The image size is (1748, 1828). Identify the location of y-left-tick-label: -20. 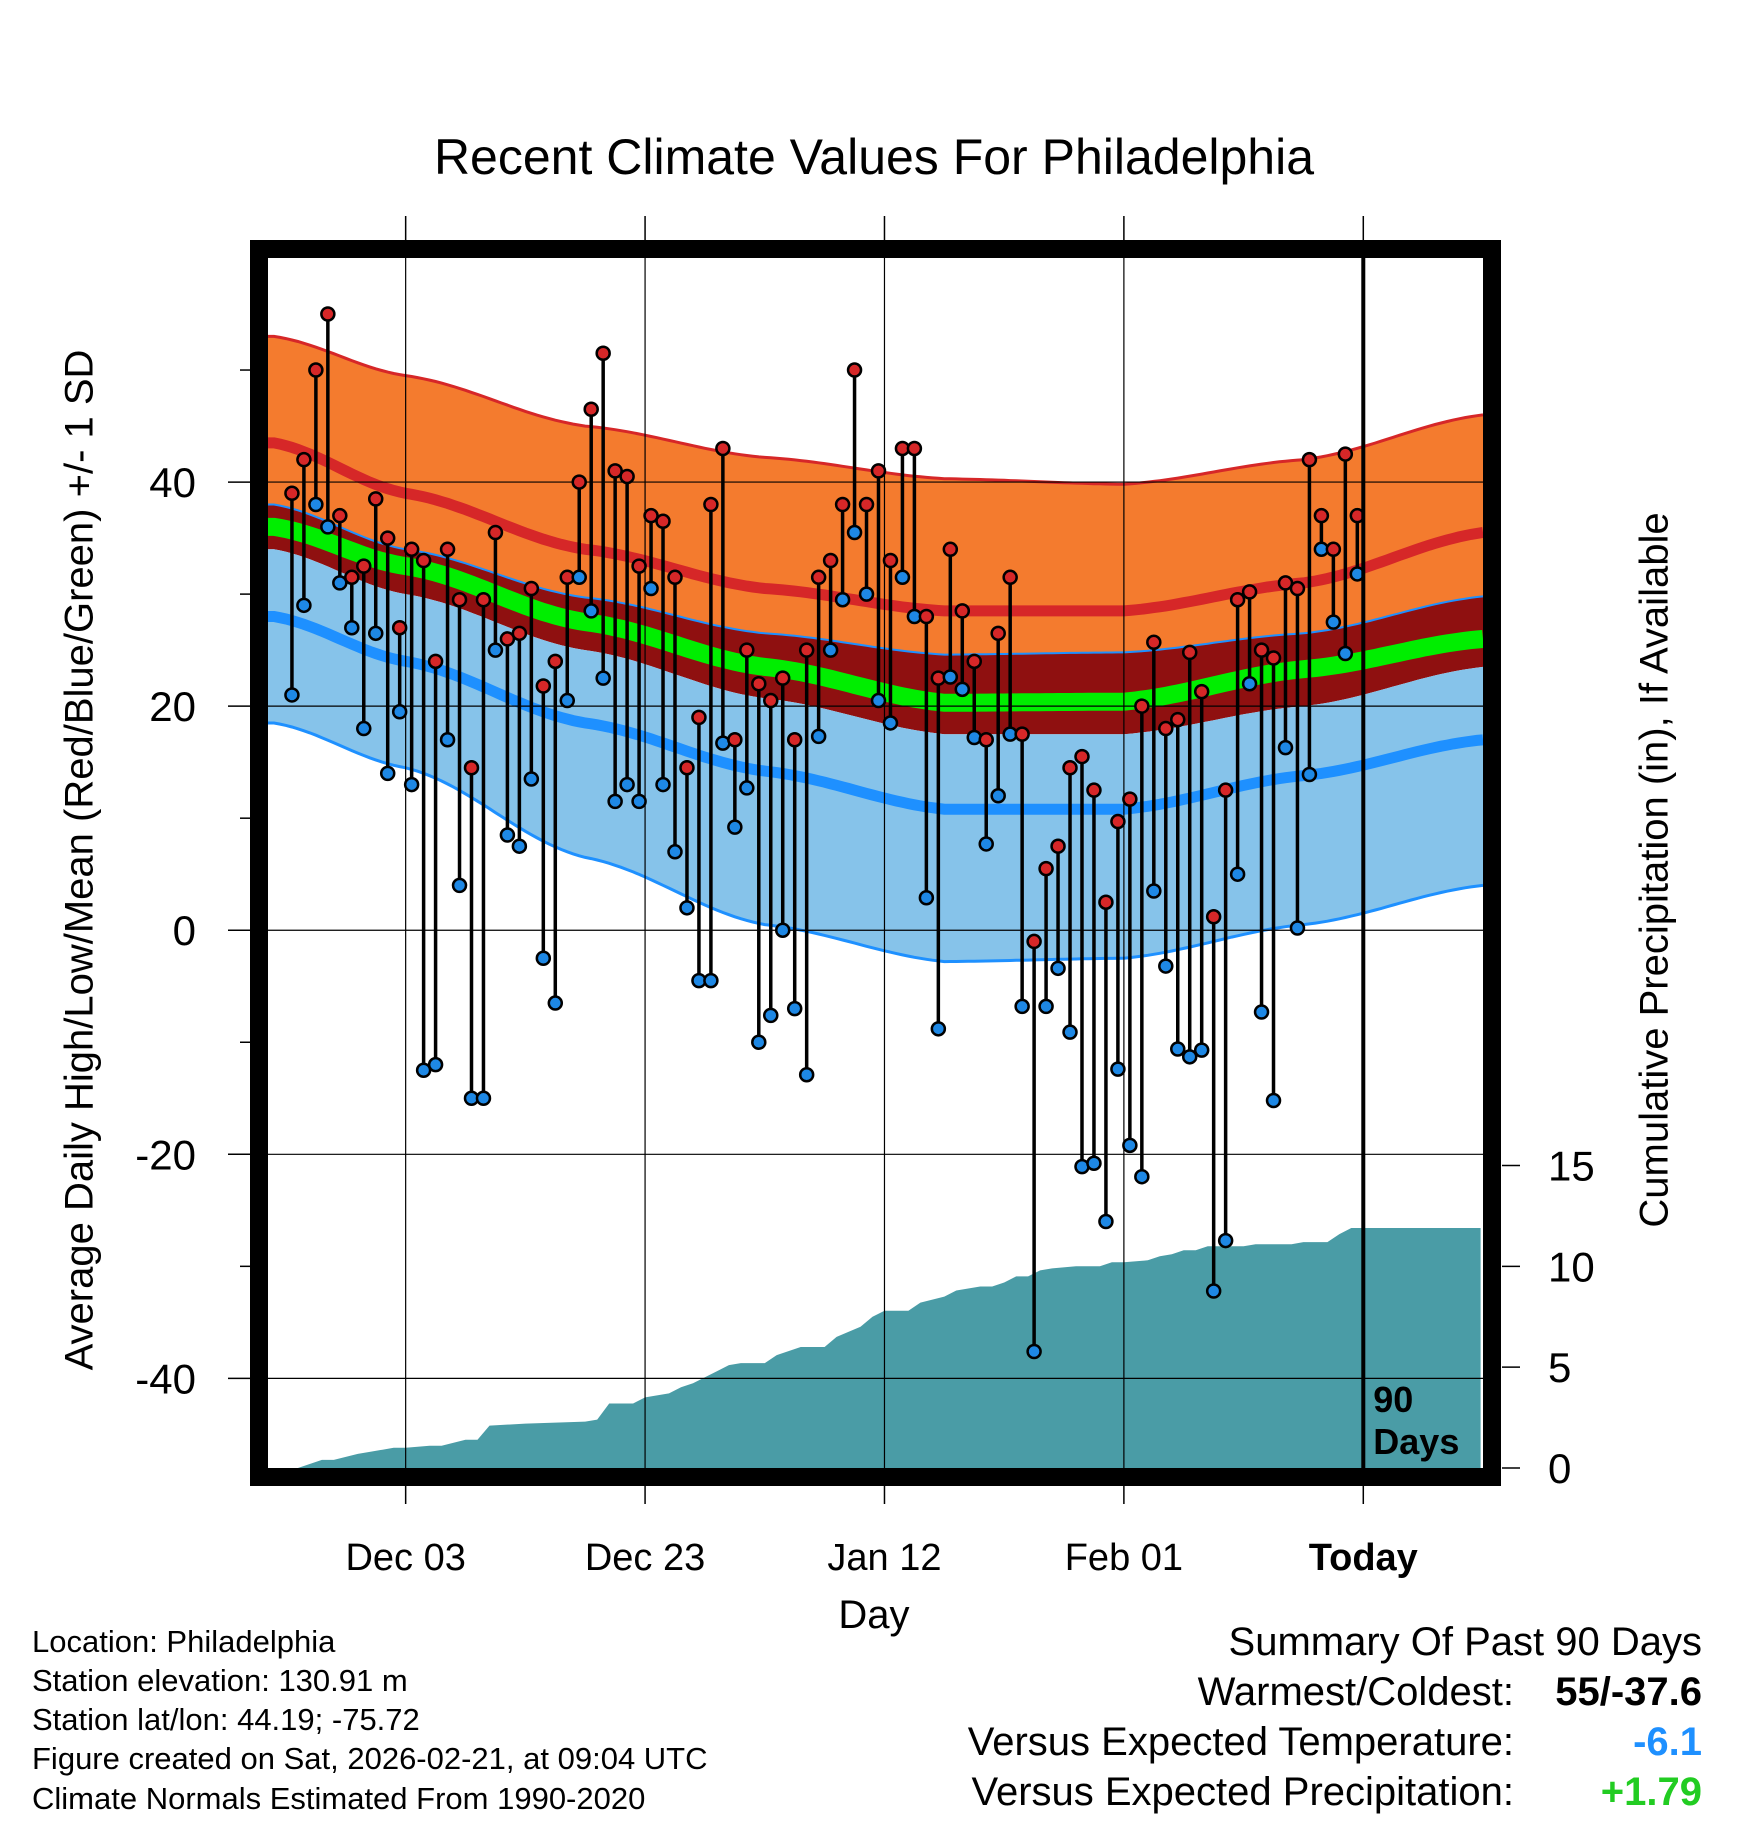
(165, 1154).